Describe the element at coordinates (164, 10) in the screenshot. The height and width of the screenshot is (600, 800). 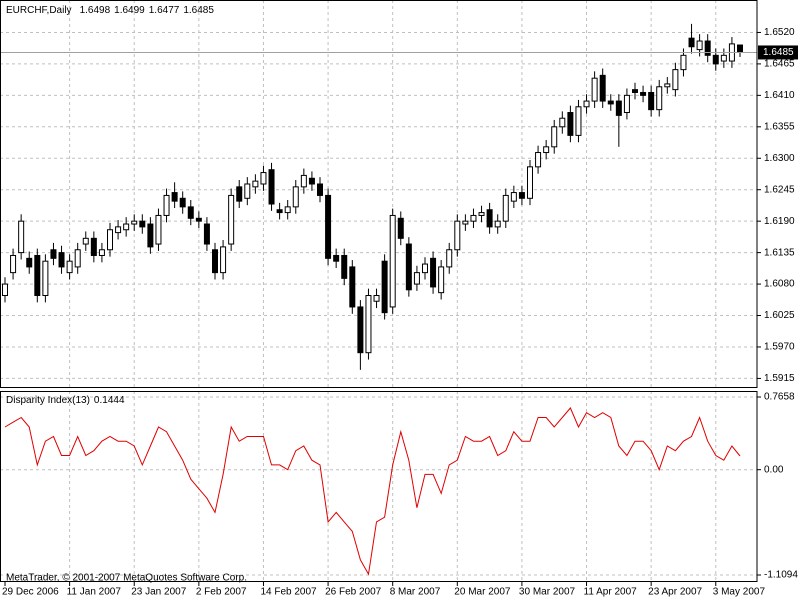
I see `ohlc-low: 1.6477` at that location.